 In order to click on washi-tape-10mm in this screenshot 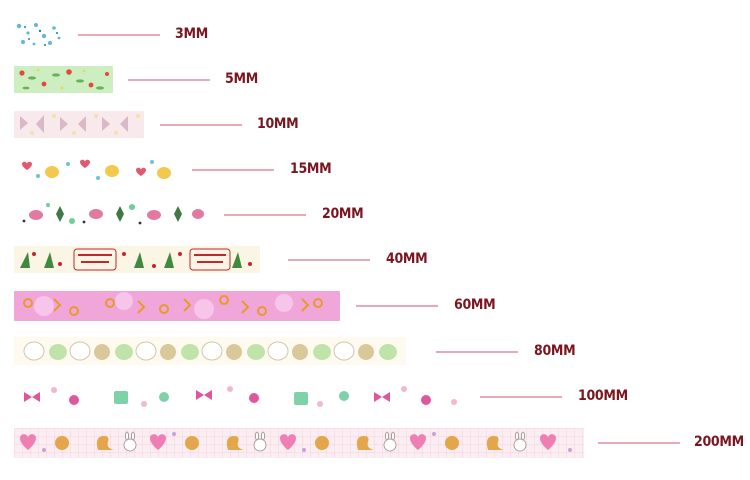, I will do `click(79, 124)`.